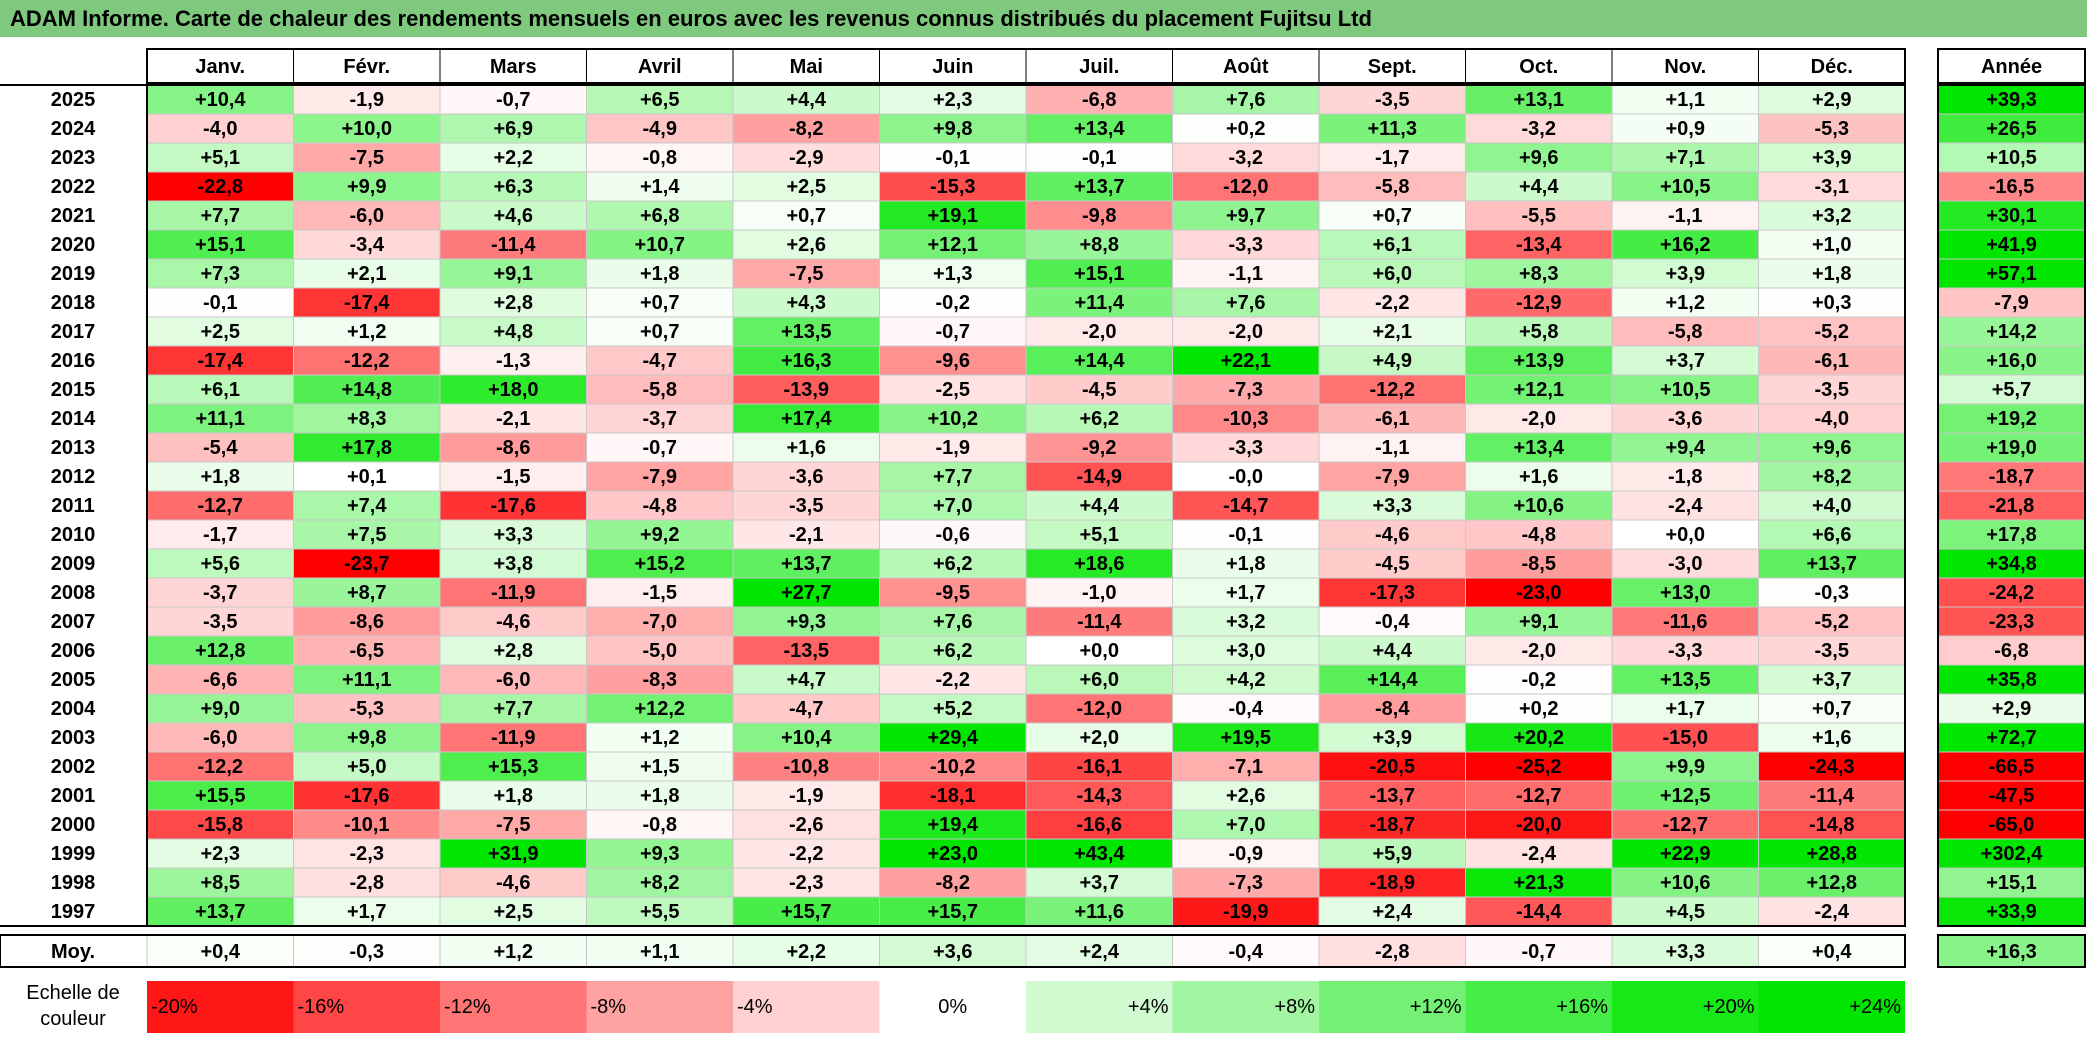  Describe the element at coordinates (1099, 477) in the screenshot. I see `cell-value: -14,9` at that location.